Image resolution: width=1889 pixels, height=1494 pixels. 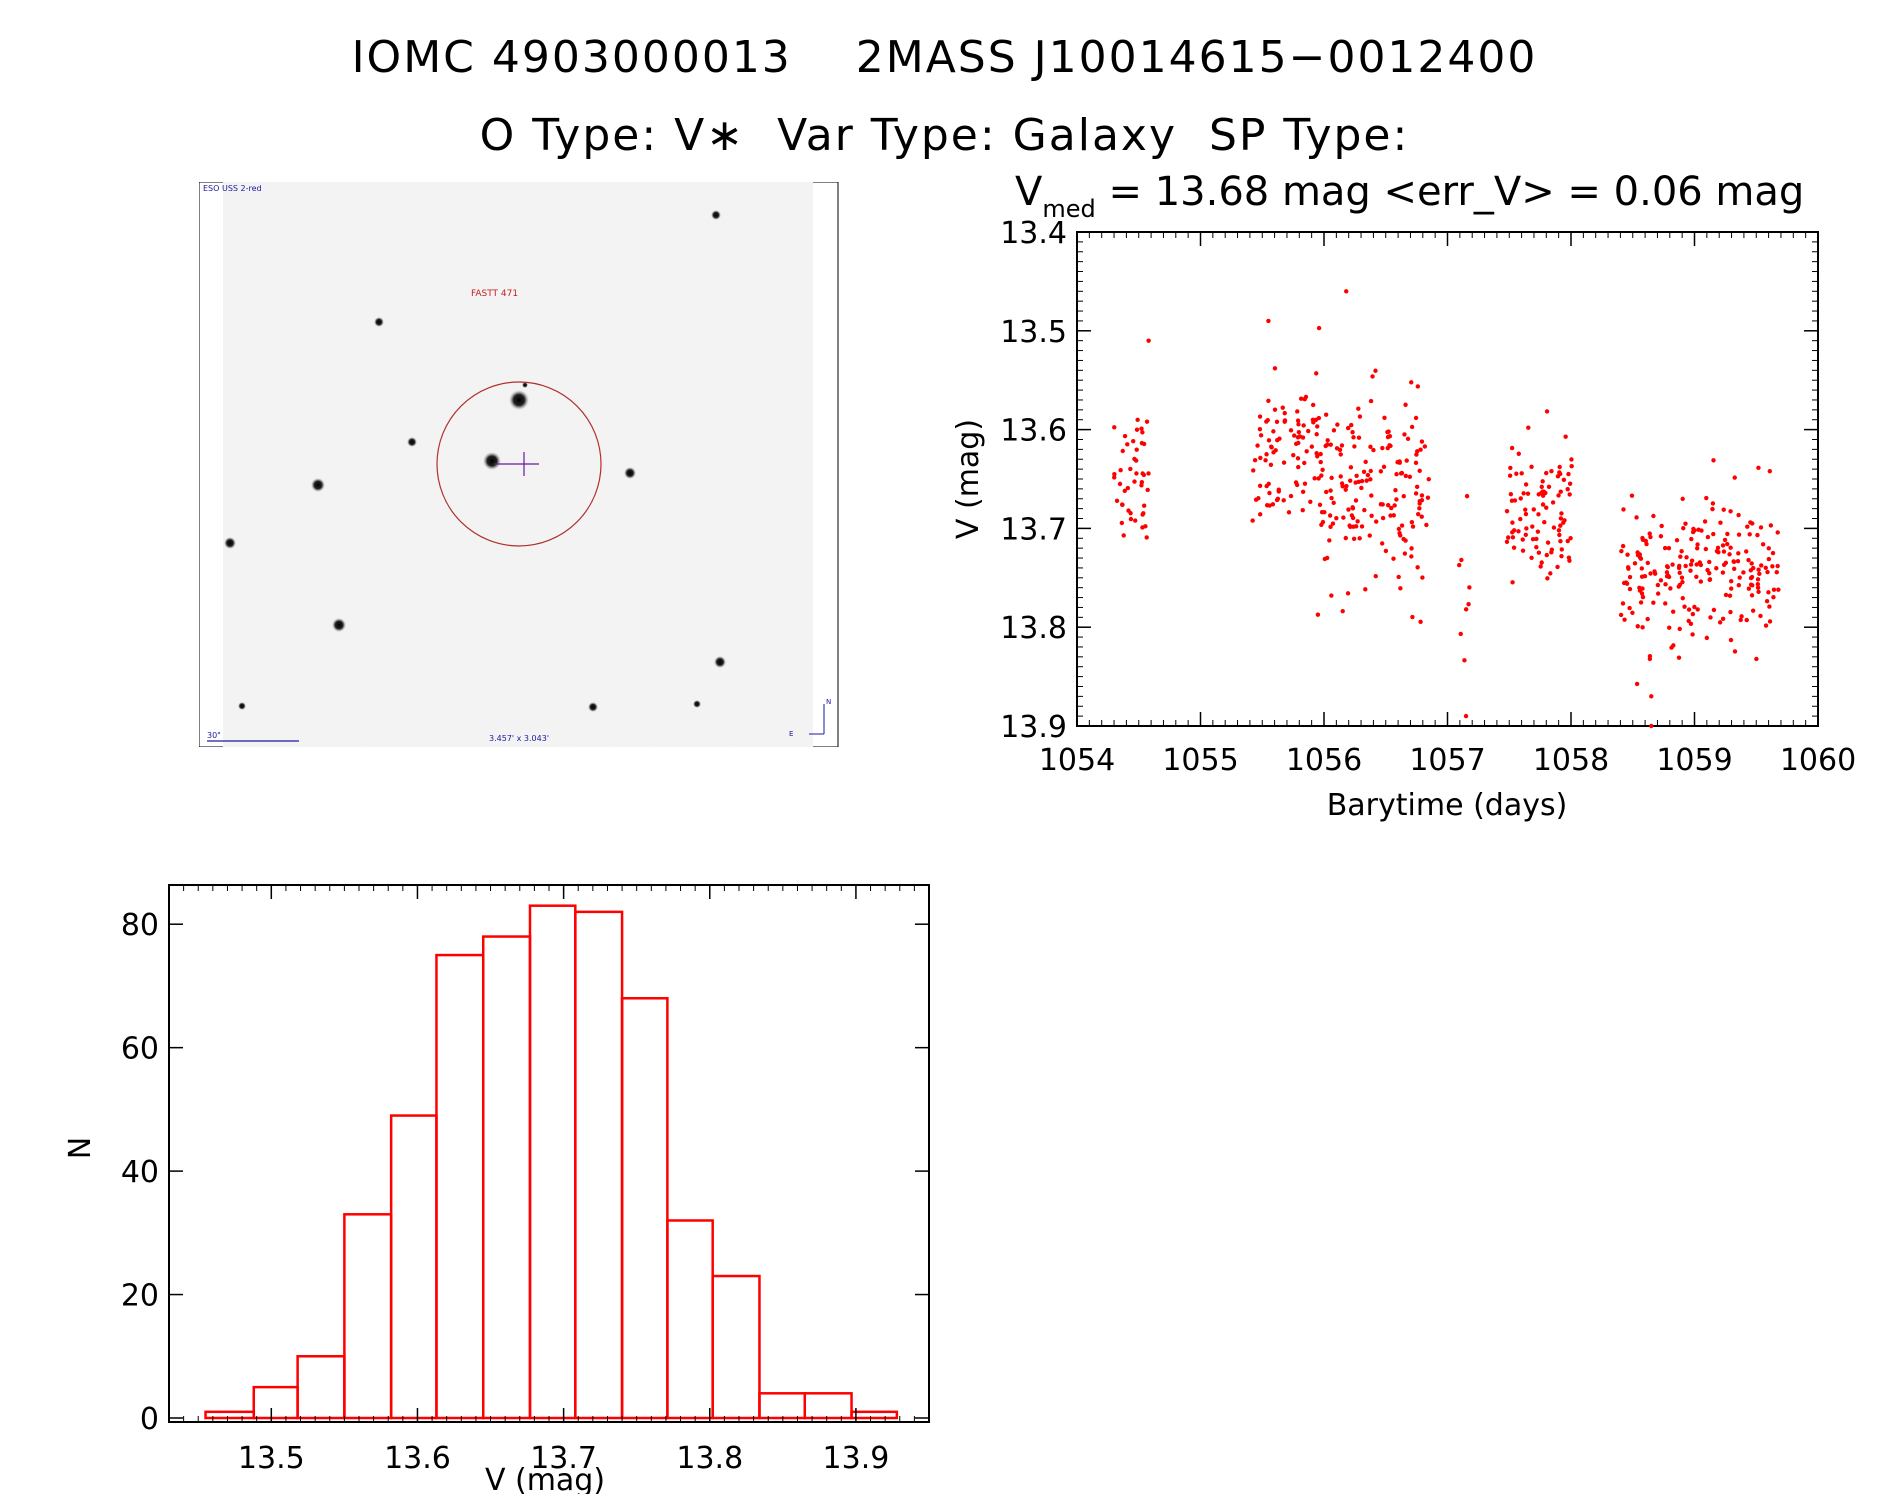 What do you see at coordinates (271, 1458) in the screenshot?
I see `hist-x-tick-label: 13.5` at bounding box center [271, 1458].